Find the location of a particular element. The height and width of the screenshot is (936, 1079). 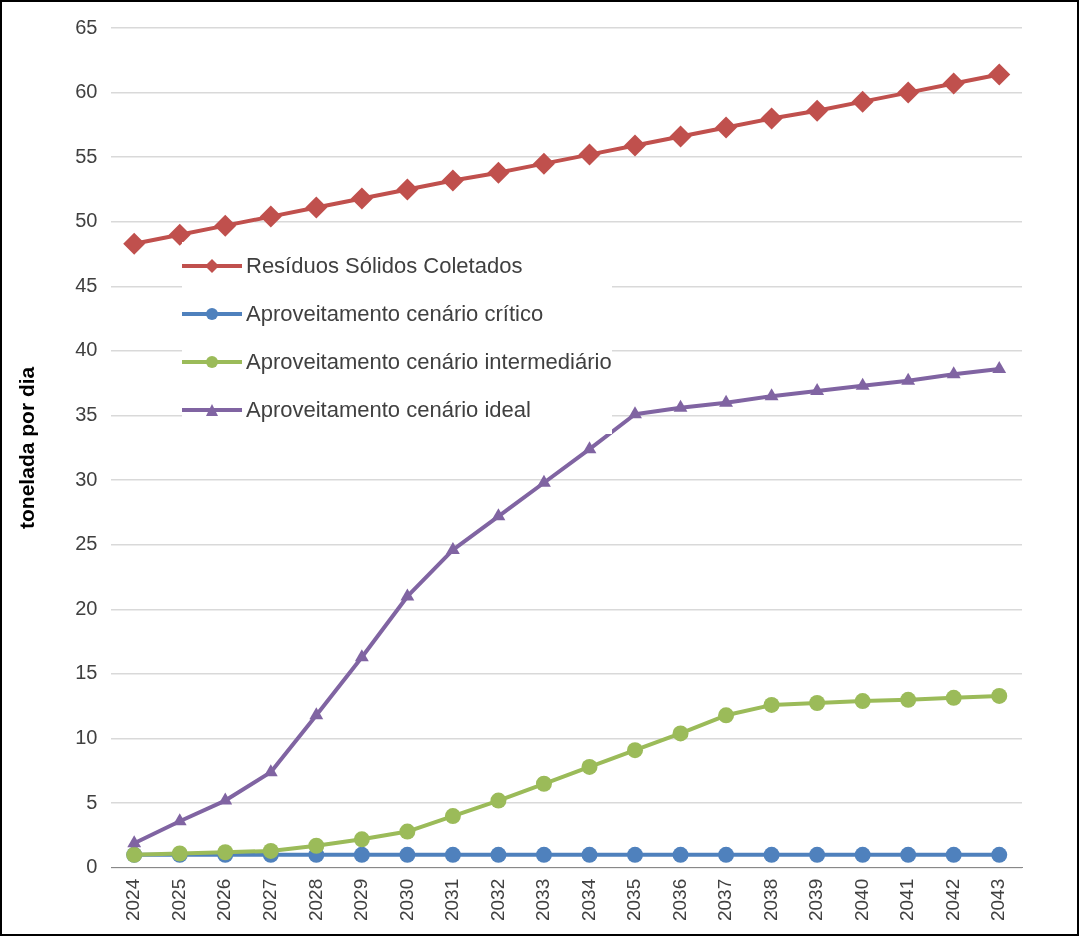

y-tick-label: 25 is located at coordinates (86, 543).